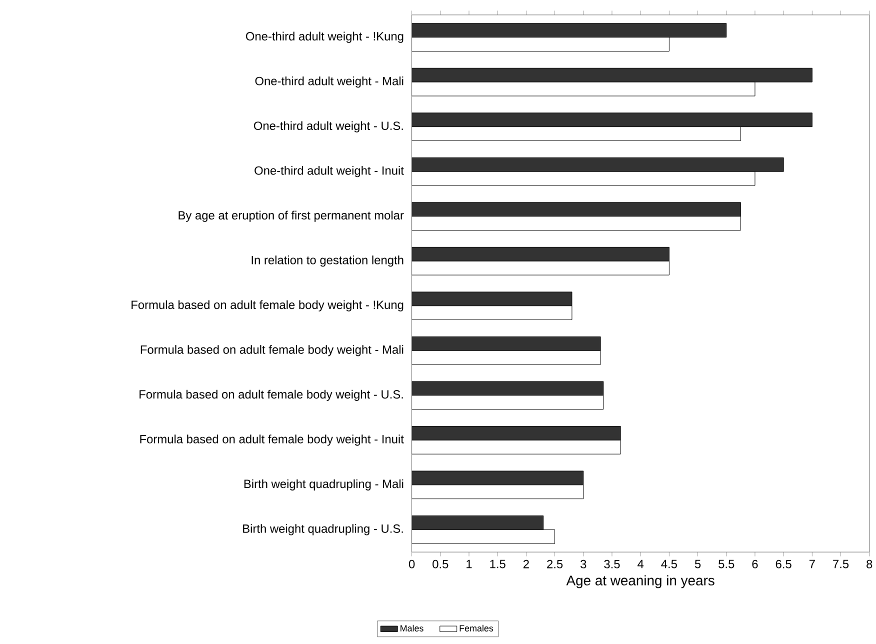 This screenshot has width=876, height=644. What do you see at coordinates (412, 628) in the screenshot?
I see `legend-label: Males` at bounding box center [412, 628].